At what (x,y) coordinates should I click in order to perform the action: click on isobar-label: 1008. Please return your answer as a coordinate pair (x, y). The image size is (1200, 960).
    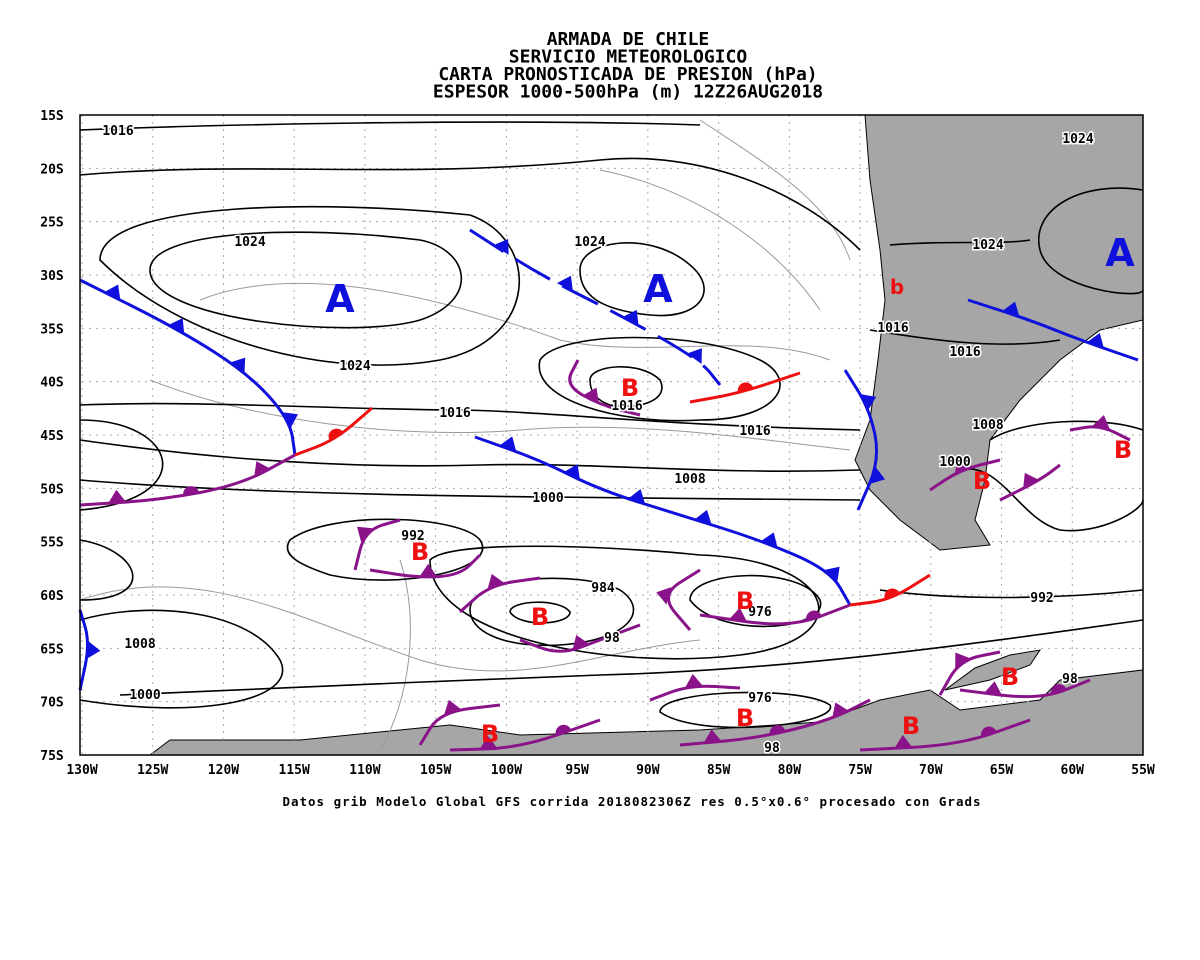
    Looking at the image, I should click on (987, 425).